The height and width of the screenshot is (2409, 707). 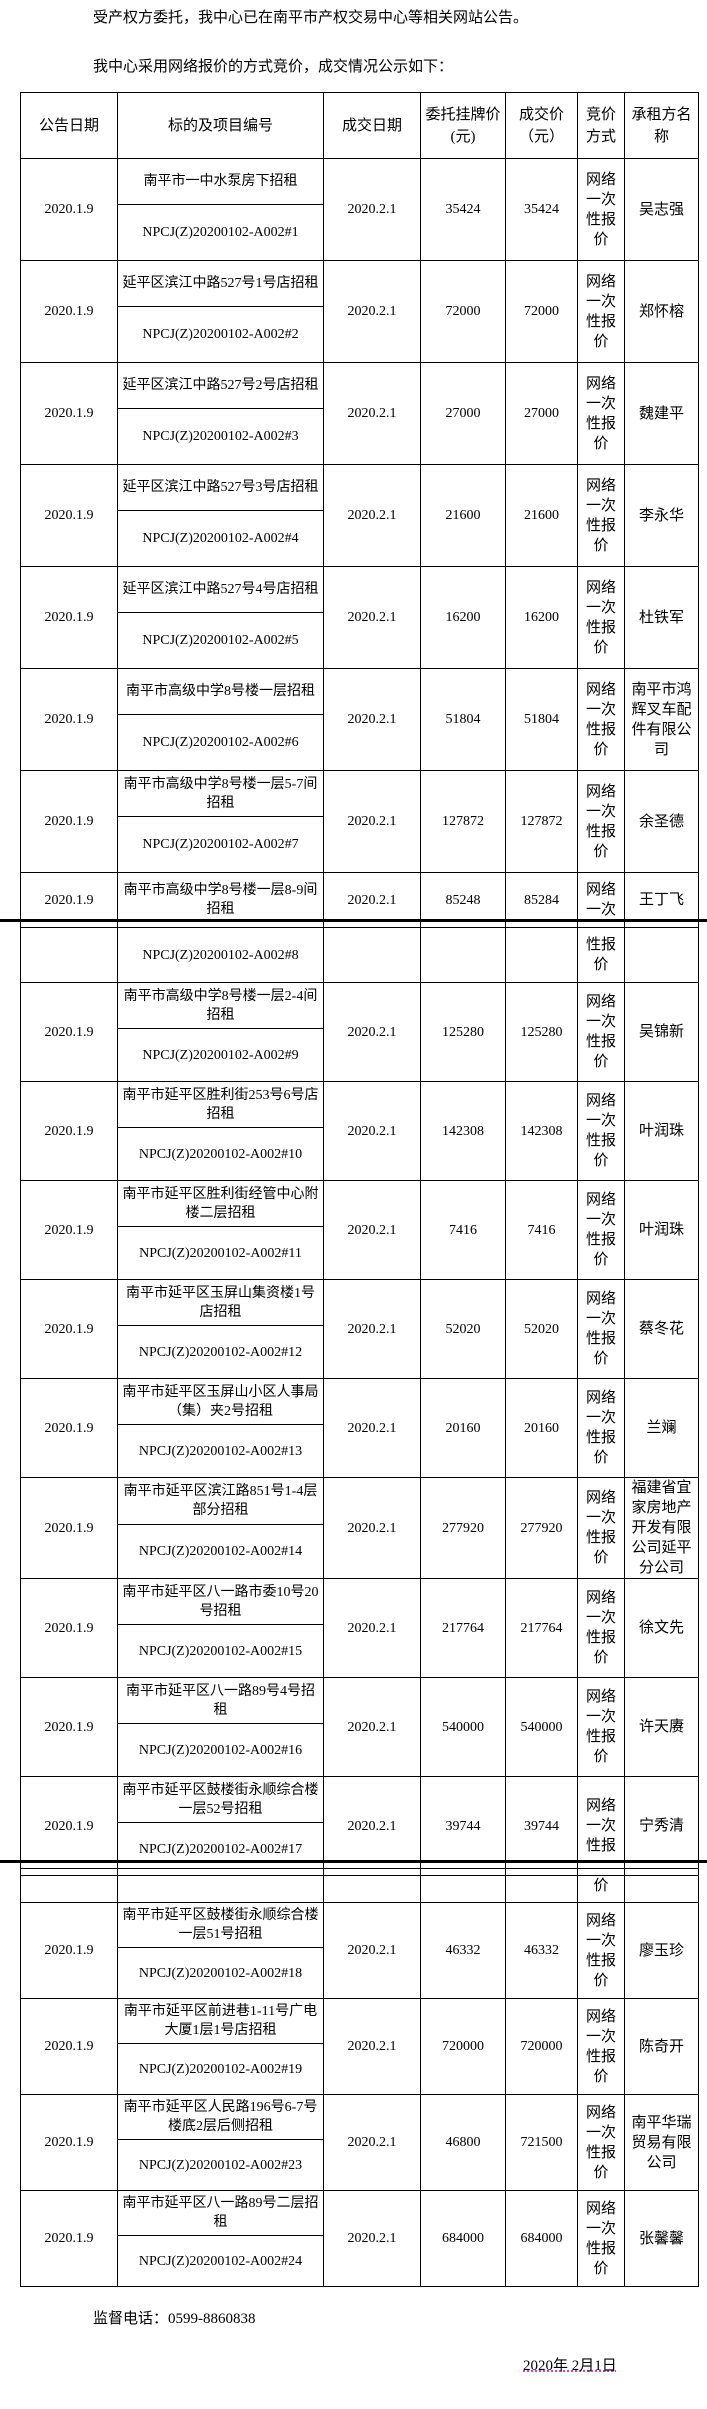 I want to click on item-code: NPCJ(Z)20200102-A002#1, so click(x=220, y=232).